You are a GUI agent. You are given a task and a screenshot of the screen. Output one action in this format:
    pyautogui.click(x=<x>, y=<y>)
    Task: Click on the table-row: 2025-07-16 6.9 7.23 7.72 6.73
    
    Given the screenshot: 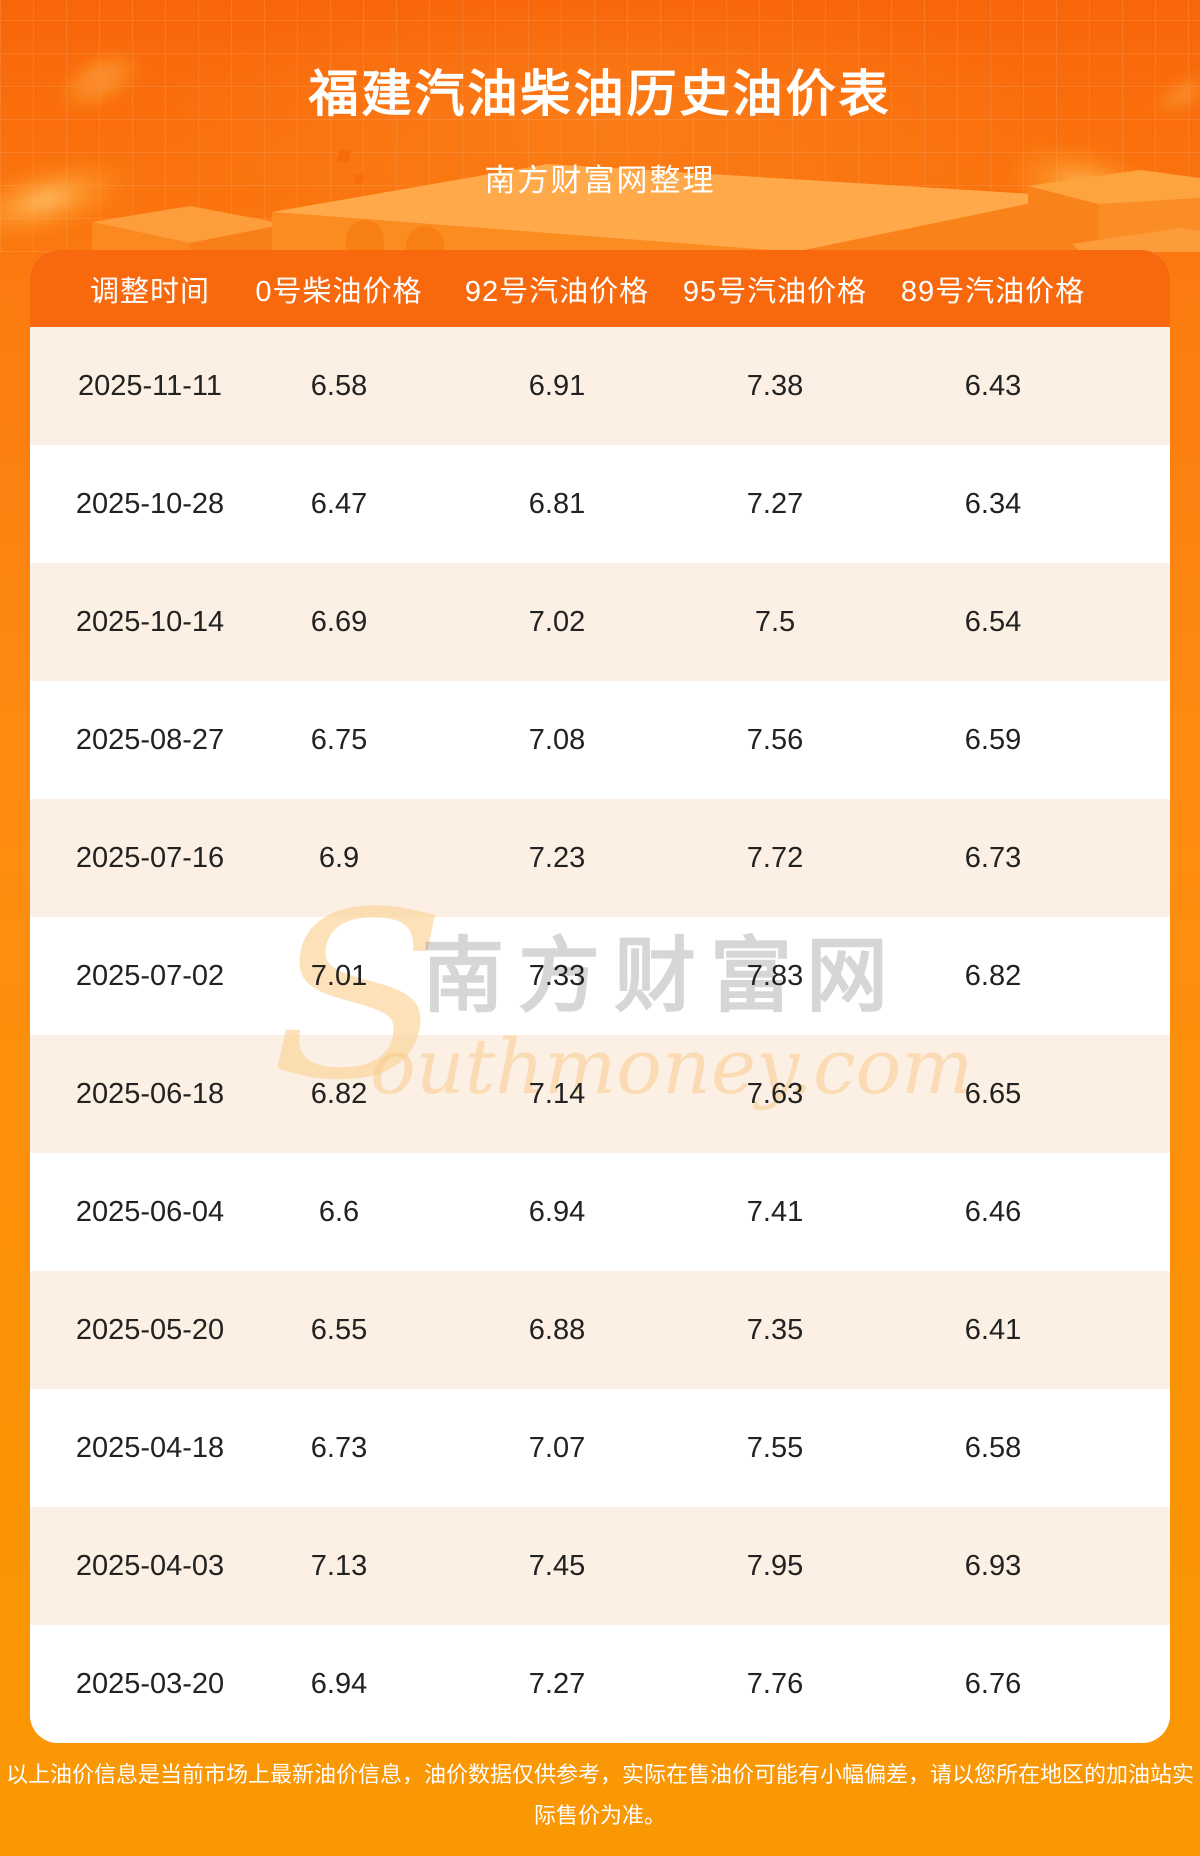 What is the action you would take?
    pyautogui.click(x=600, y=858)
    